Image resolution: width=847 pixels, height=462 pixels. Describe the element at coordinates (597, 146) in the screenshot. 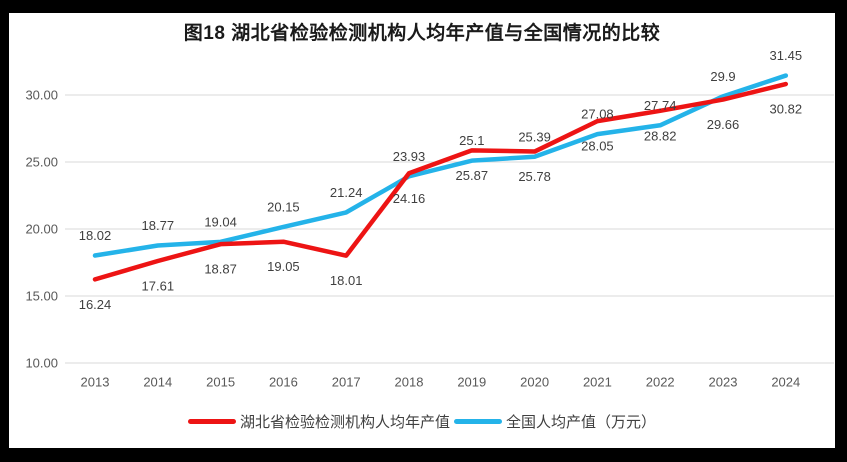

I see `data-label: 28.05` at that location.